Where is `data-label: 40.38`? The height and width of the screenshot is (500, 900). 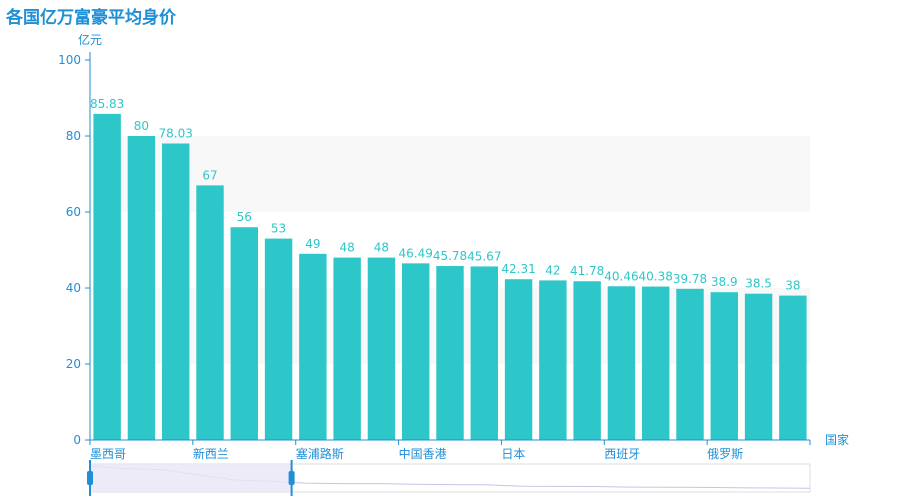 data-label: 40.38 is located at coordinates (656, 277).